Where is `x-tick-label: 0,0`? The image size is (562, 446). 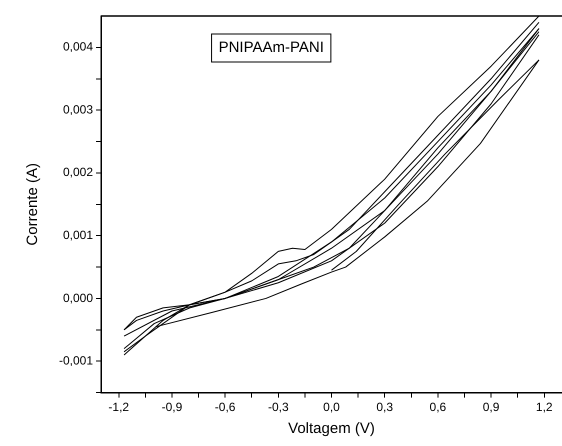
x-tick-label: 0,0 is located at coordinates (331, 407).